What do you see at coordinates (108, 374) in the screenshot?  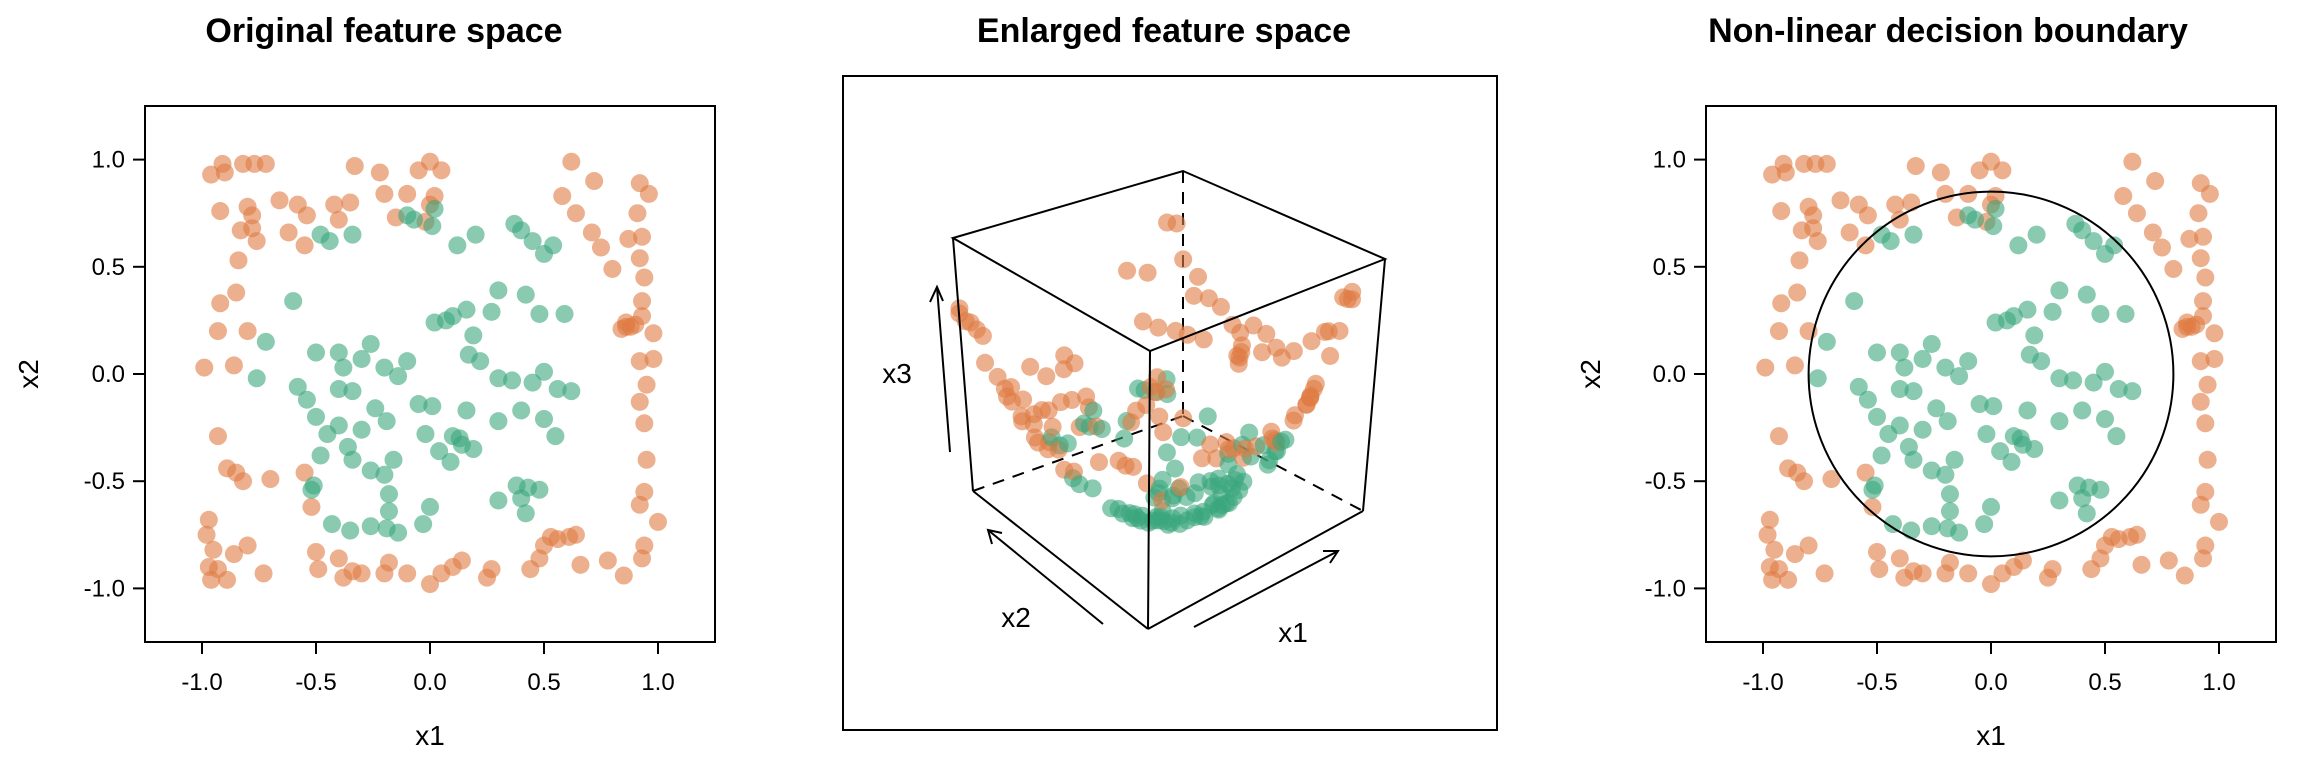 I see `y-tick-label: 0.0` at bounding box center [108, 374].